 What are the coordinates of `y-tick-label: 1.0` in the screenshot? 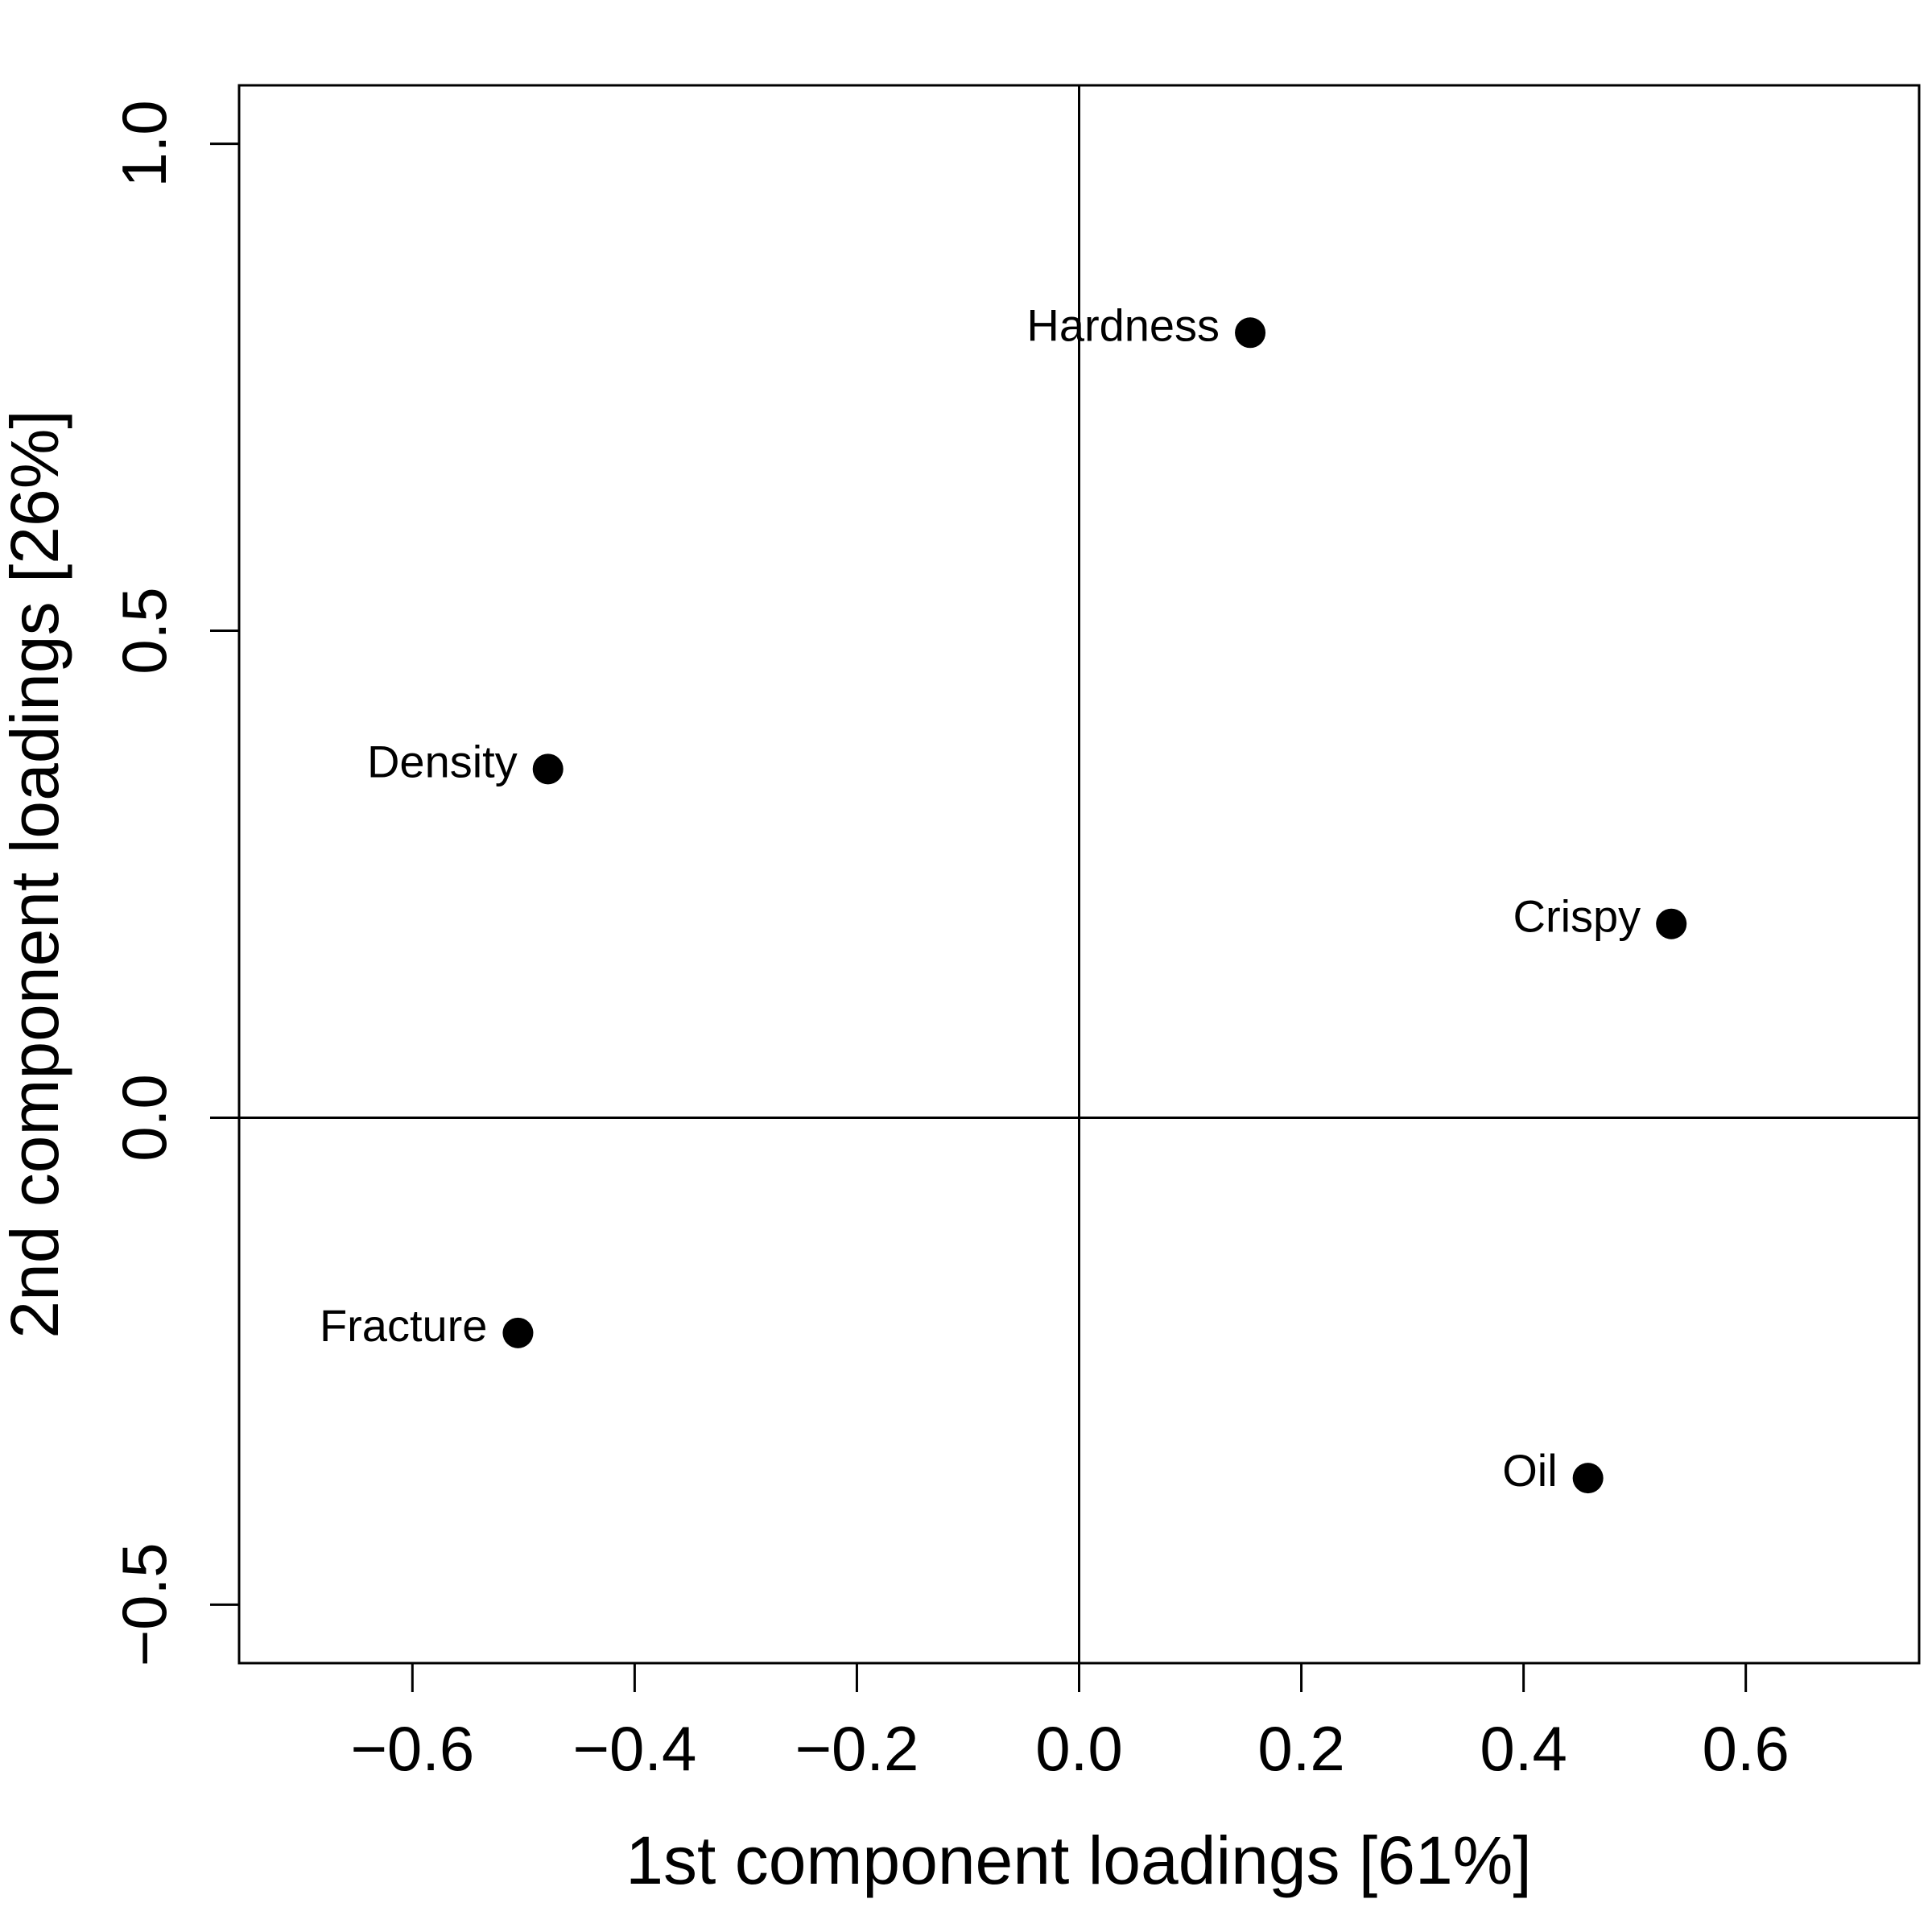 It's located at (144, 143).